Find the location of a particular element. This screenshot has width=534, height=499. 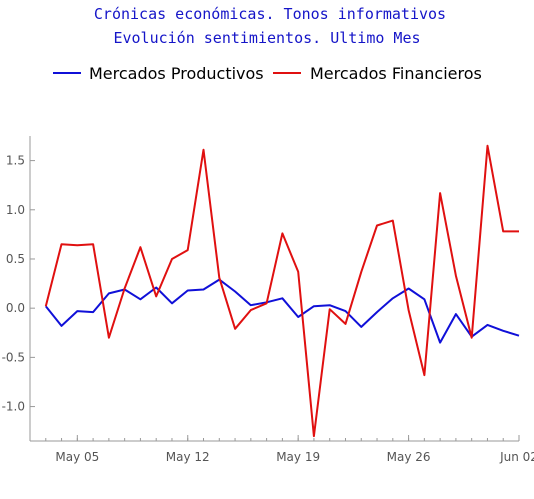

legend-label-mercados-financieros: Mercados Financieros is located at coordinates (396, 73).